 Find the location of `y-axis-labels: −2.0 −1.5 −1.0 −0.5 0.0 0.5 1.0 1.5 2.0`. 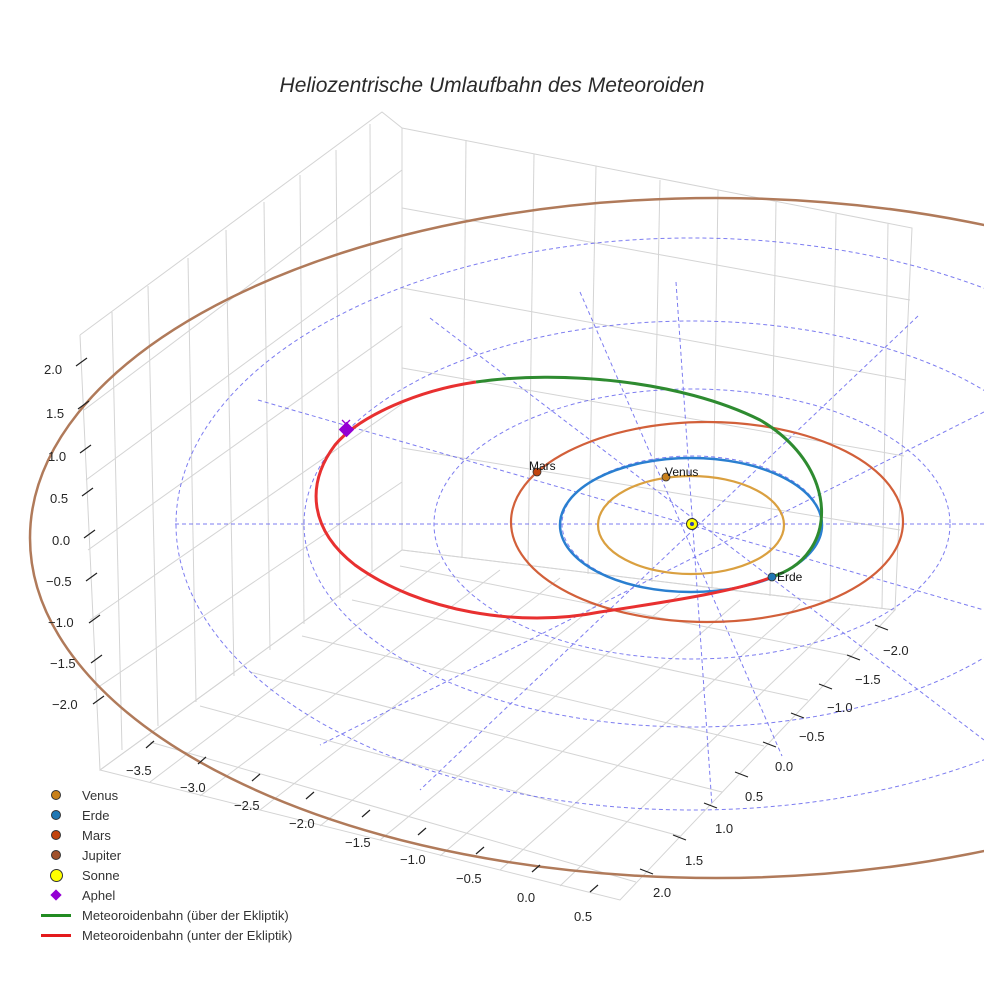

y-axis-labels: −2.0 −1.5 −1.0 −0.5 0.0 0.5 1.0 1.5 2.0 is located at coordinates (781, 771).